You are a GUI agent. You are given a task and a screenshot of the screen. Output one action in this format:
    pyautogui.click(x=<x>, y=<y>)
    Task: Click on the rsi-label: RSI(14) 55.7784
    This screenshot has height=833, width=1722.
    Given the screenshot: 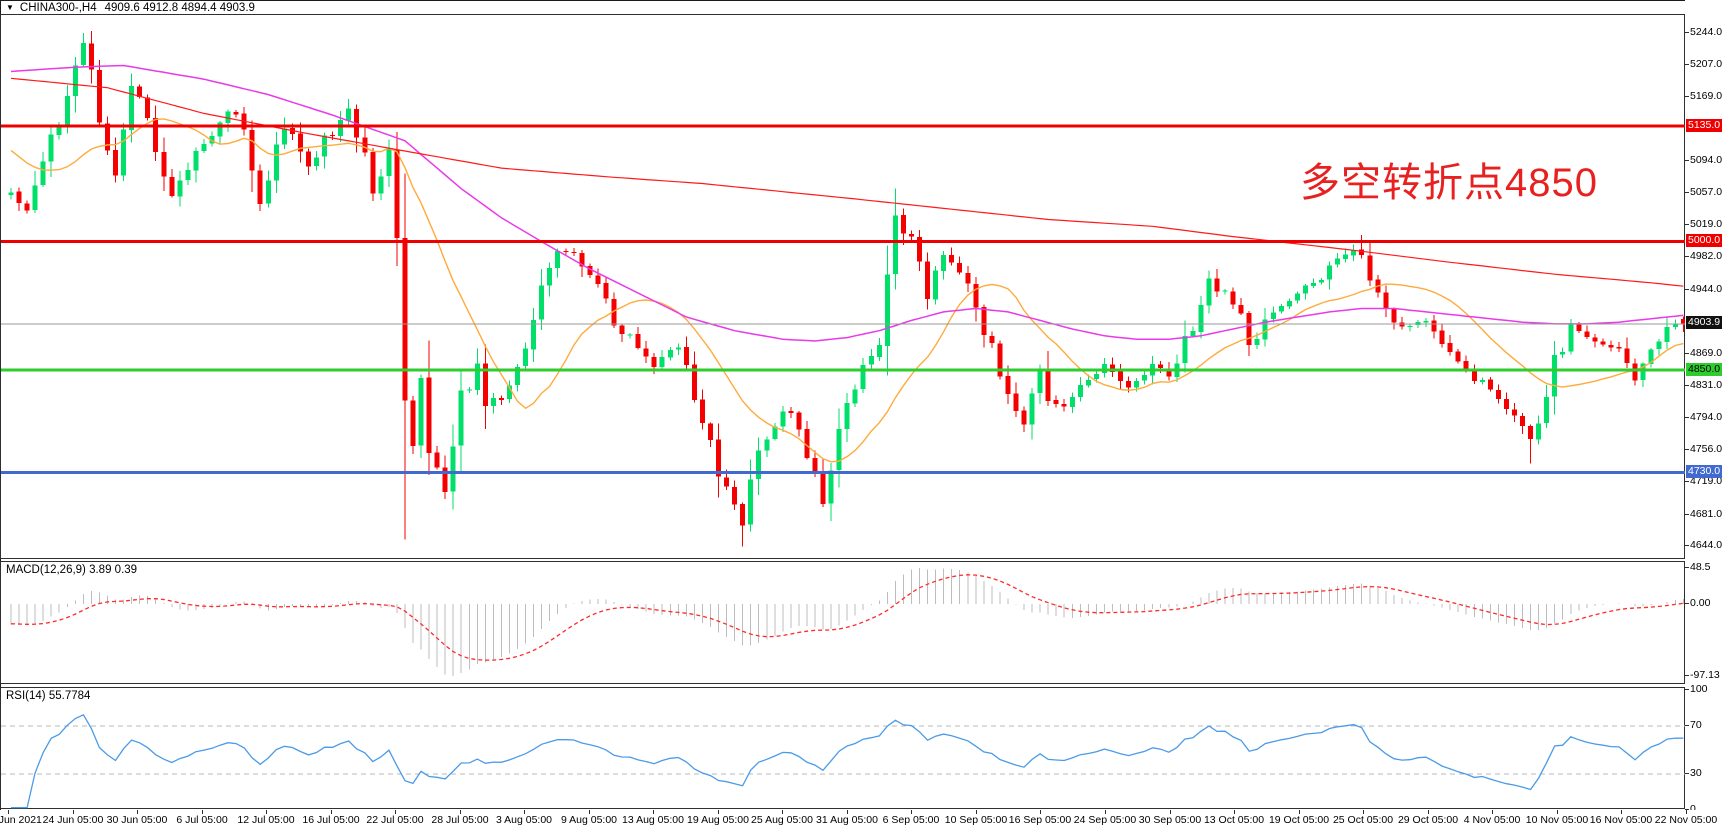 What is the action you would take?
    pyautogui.click(x=48, y=696)
    